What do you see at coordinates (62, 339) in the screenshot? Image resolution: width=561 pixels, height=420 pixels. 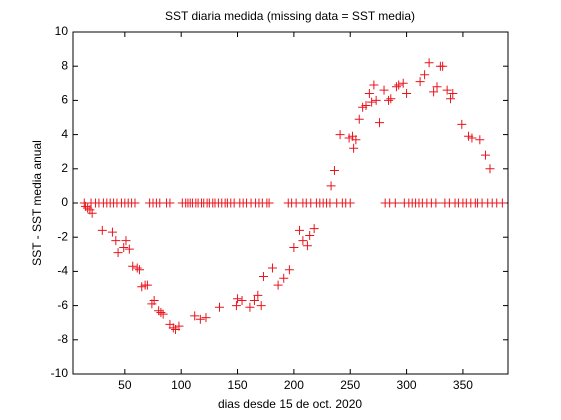 I see `y-tick-label: -8` at bounding box center [62, 339].